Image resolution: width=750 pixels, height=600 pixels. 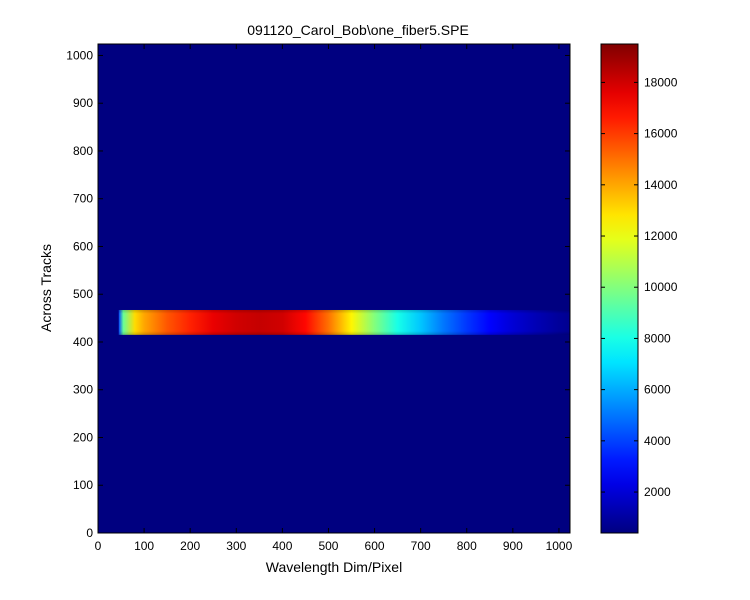 What do you see at coordinates (89, 533) in the screenshot?
I see `y-tick-label: 0` at bounding box center [89, 533].